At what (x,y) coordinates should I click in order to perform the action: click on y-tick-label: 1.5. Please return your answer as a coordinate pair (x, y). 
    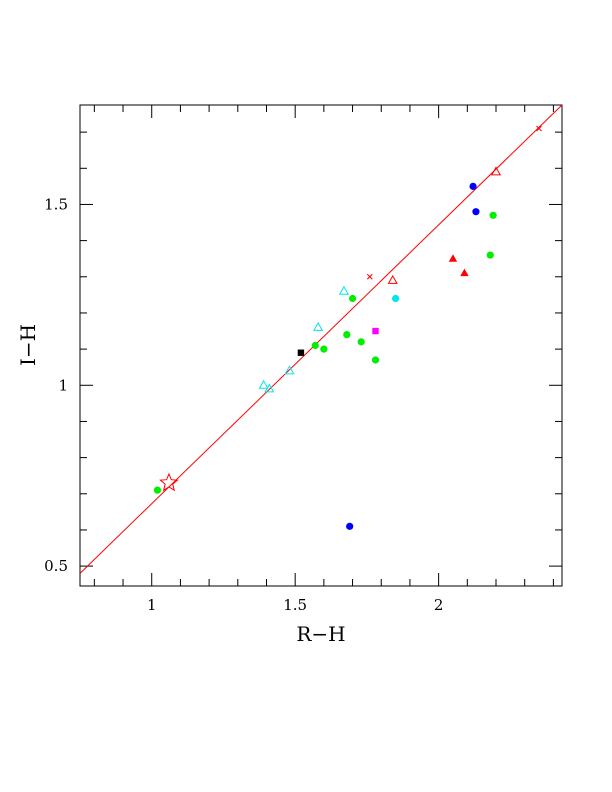
    Looking at the image, I should click on (56, 204).